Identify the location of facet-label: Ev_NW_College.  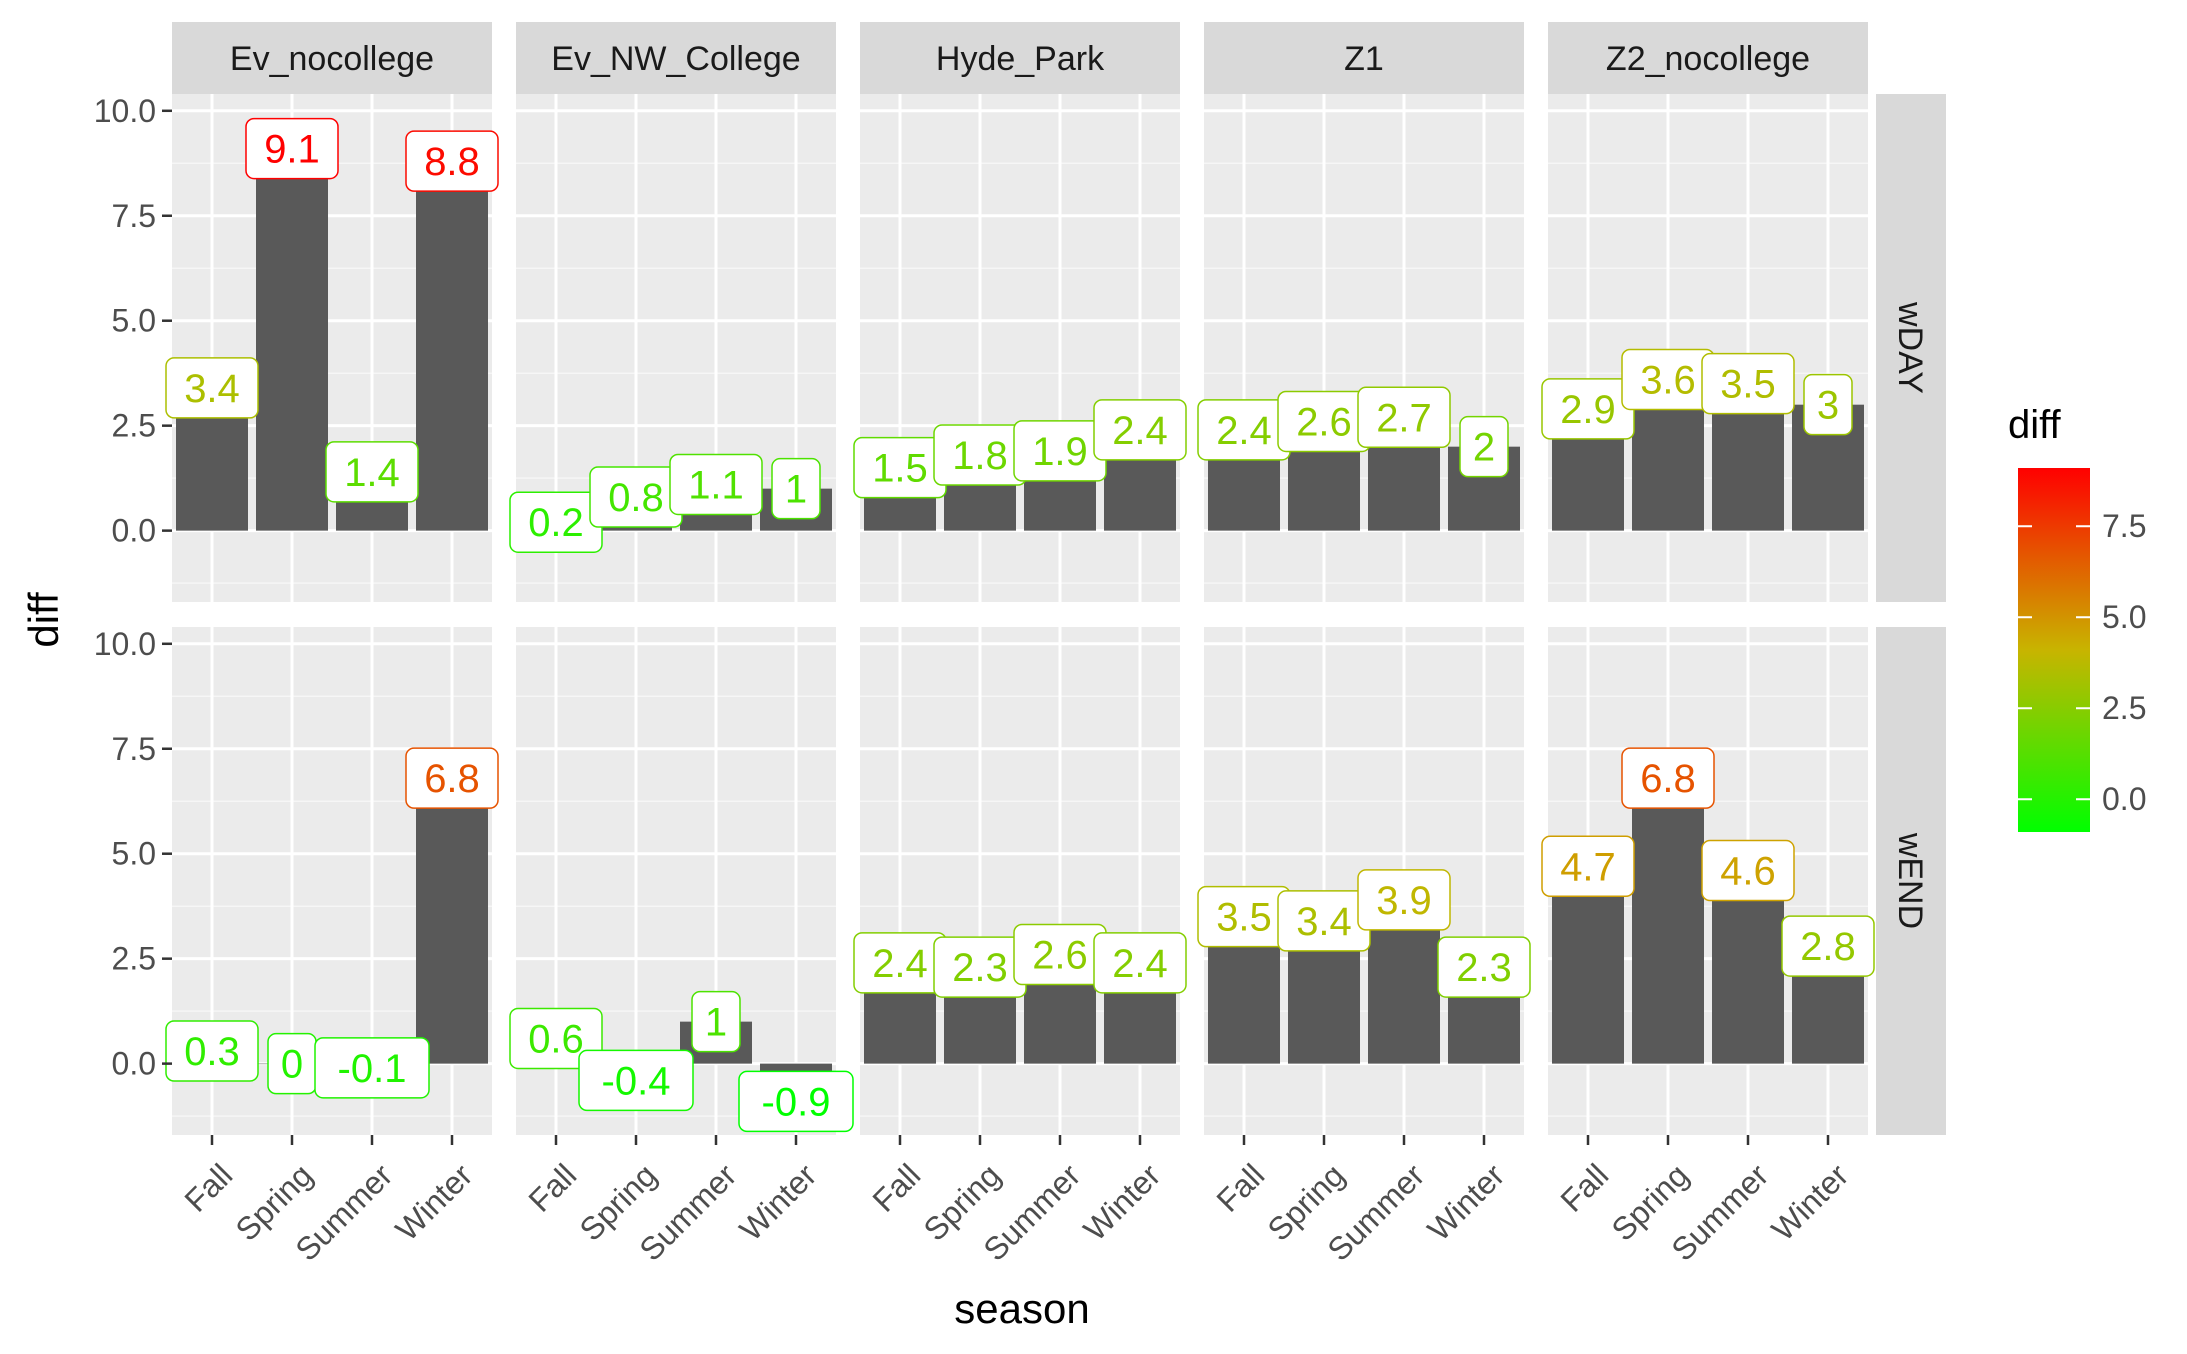
(675, 59).